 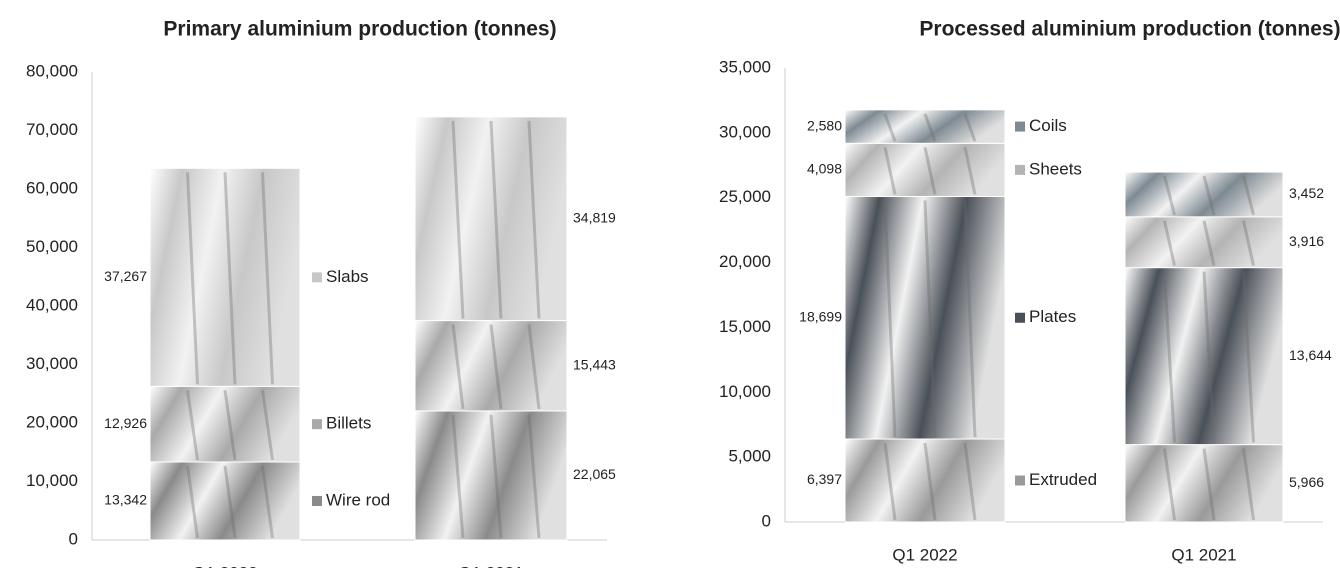 I want to click on value-label: 18,699, so click(x=820, y=316).